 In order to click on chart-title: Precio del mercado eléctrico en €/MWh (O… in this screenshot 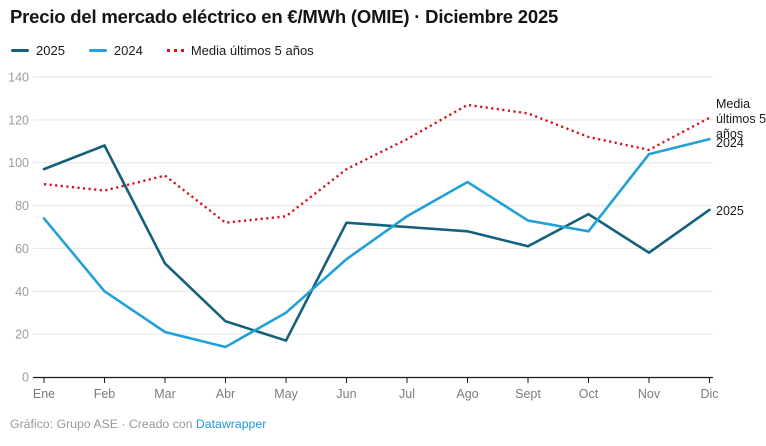, I will do `click(284, 16)`.